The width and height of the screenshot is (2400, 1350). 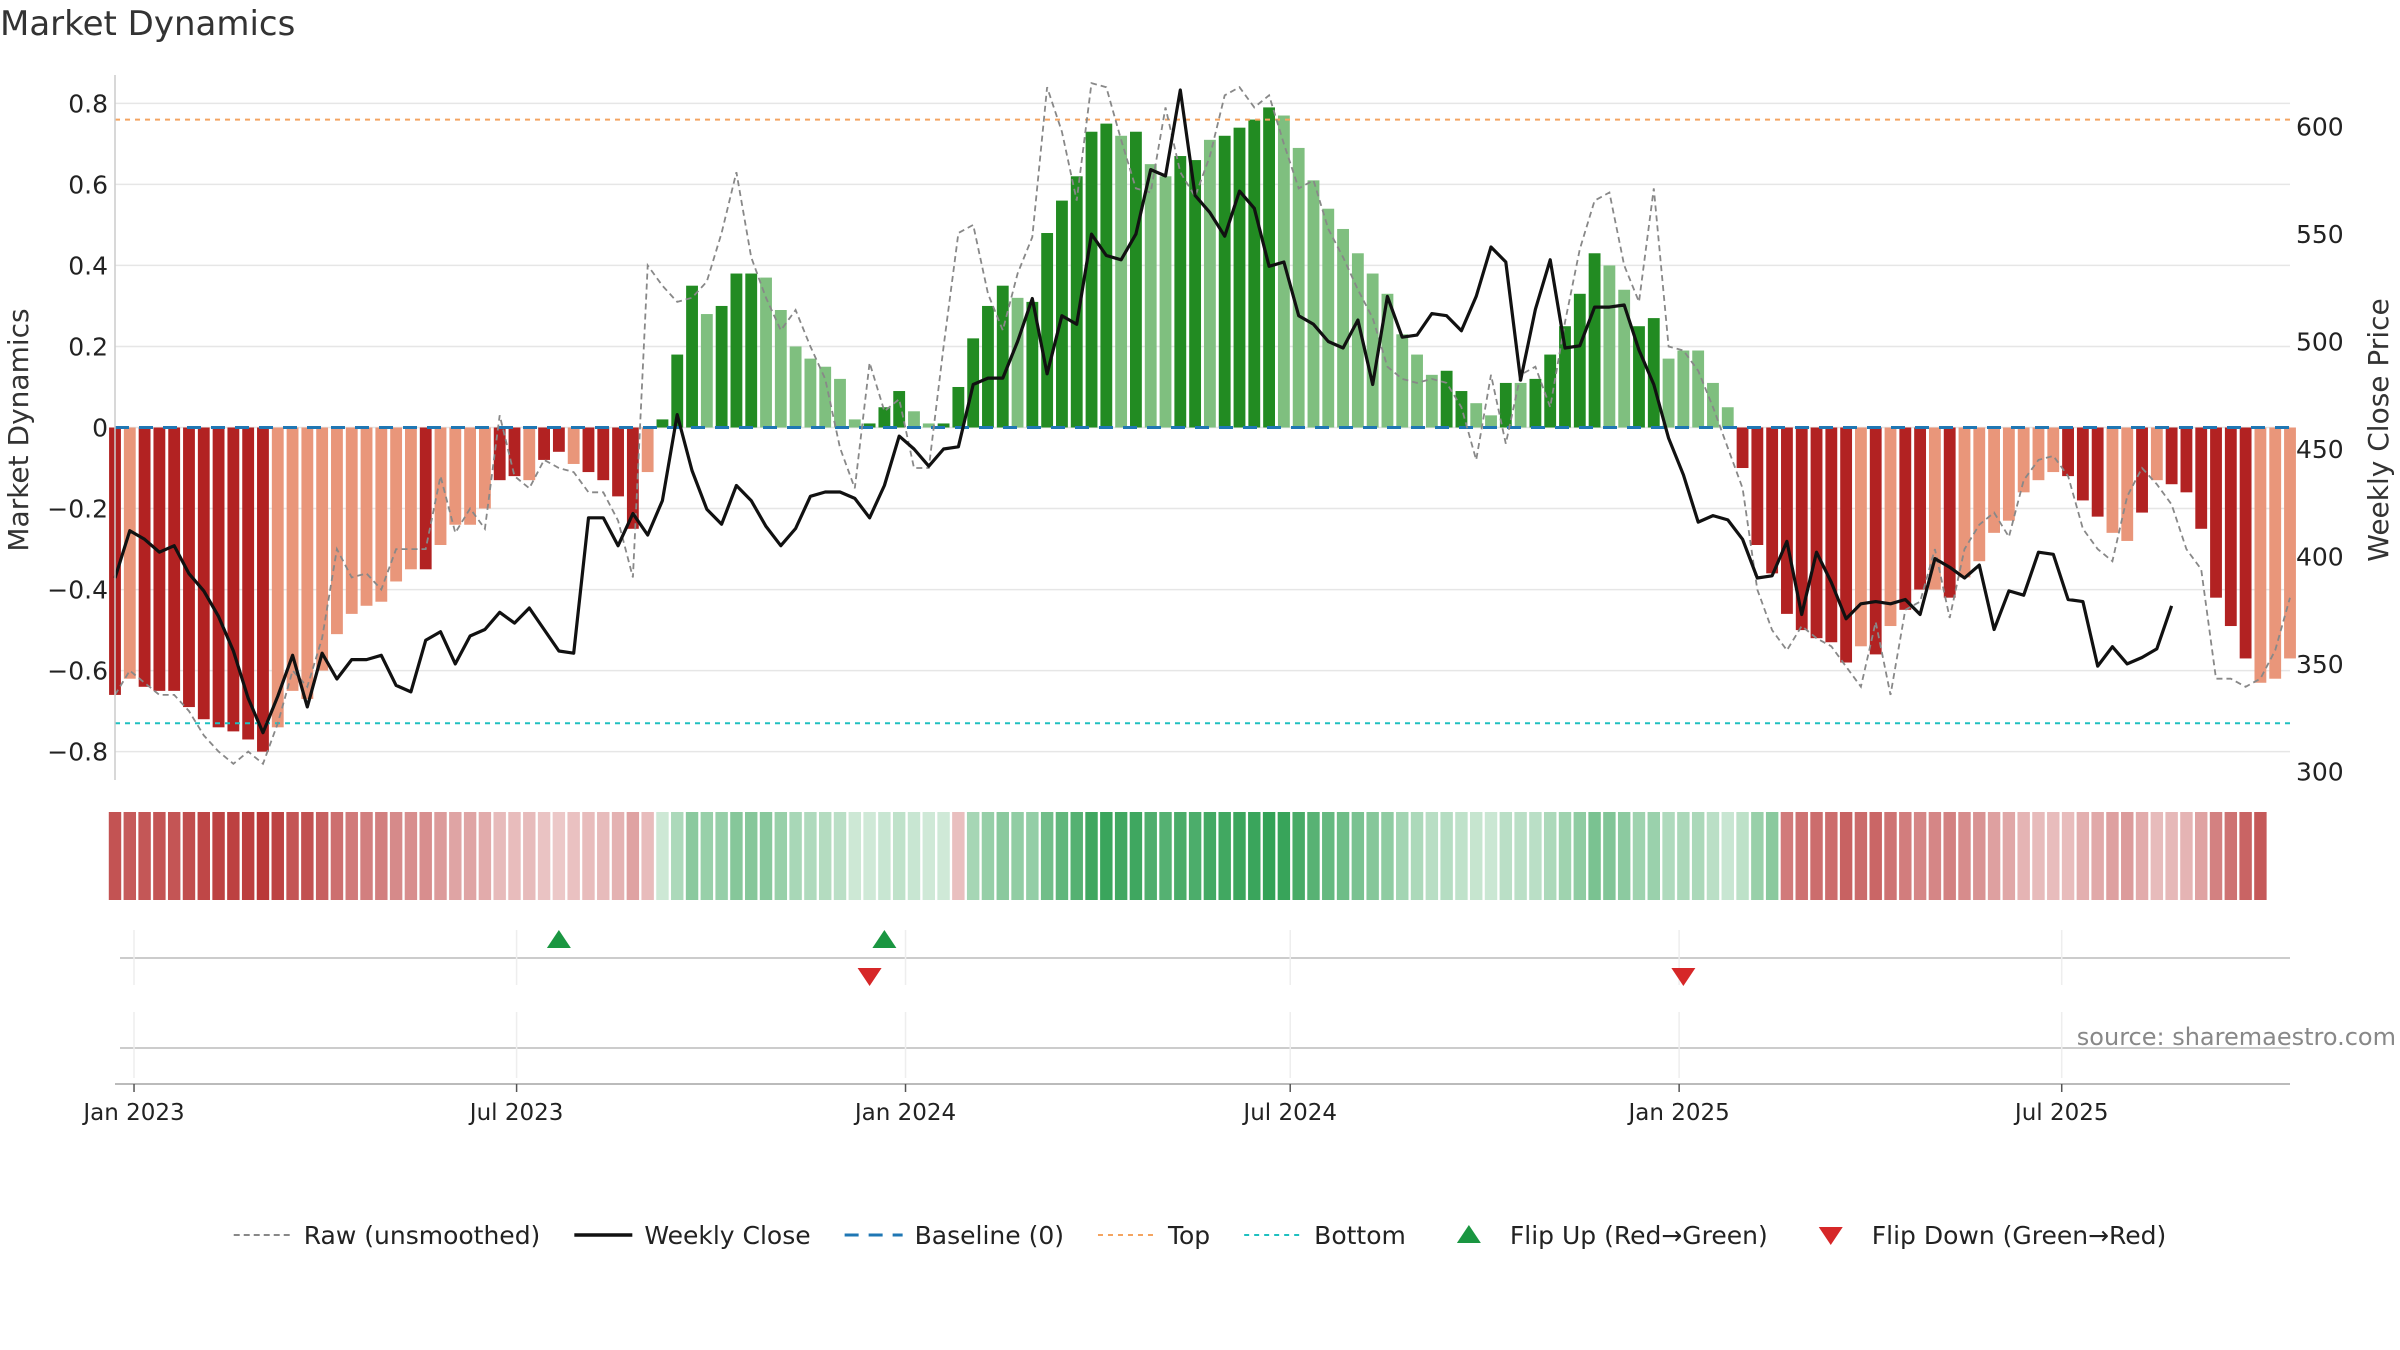 I want to click on right-tick-label: 300, so click(x=2320, y=771).